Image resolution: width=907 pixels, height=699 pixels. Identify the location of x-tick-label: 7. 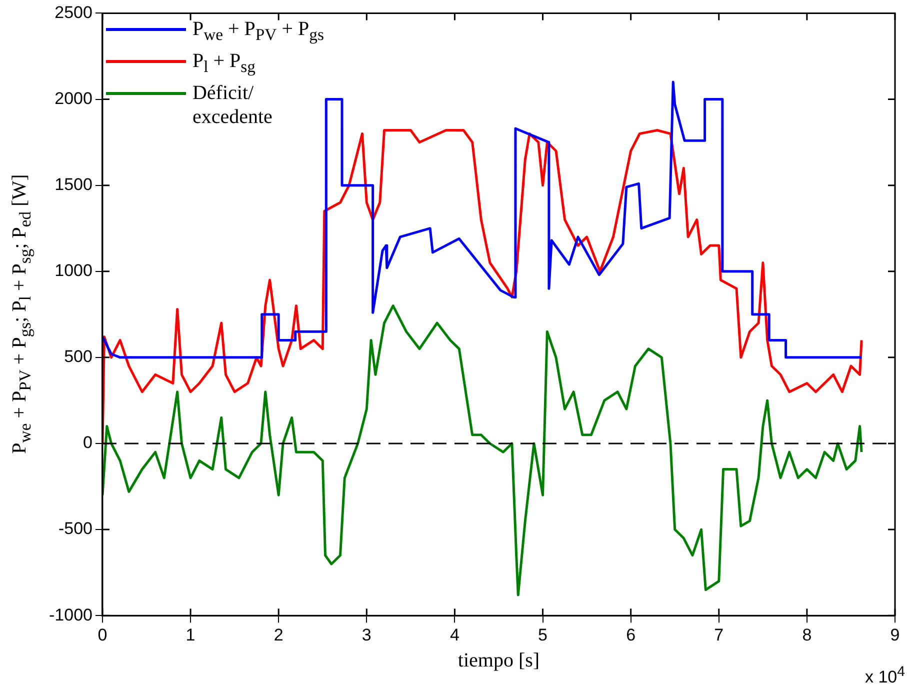
(719, 634).